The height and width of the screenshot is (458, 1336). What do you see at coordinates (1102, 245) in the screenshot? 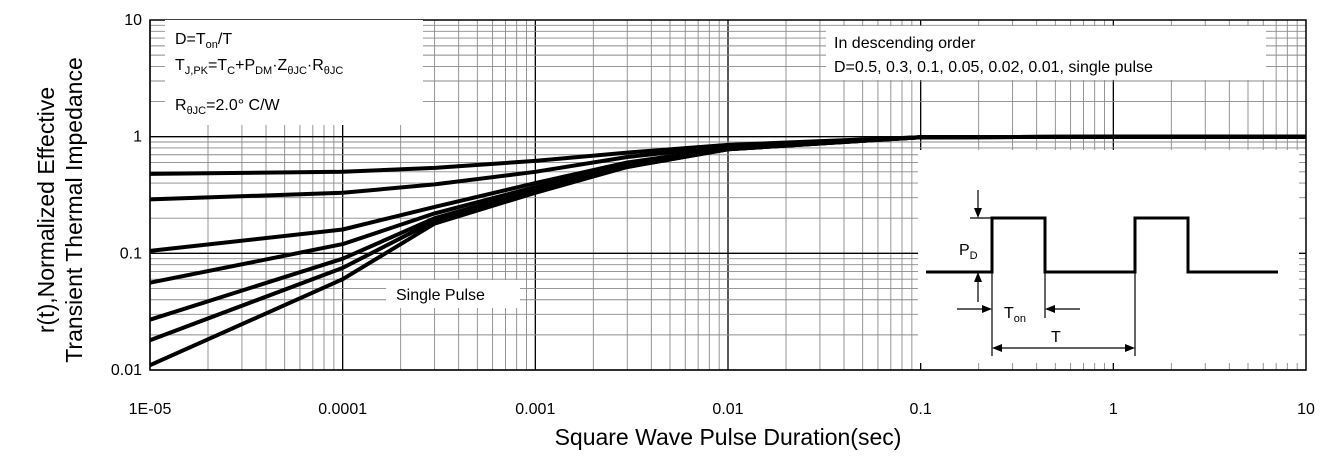
I see `pulse-waveform` at bounding box center [1102, 245].